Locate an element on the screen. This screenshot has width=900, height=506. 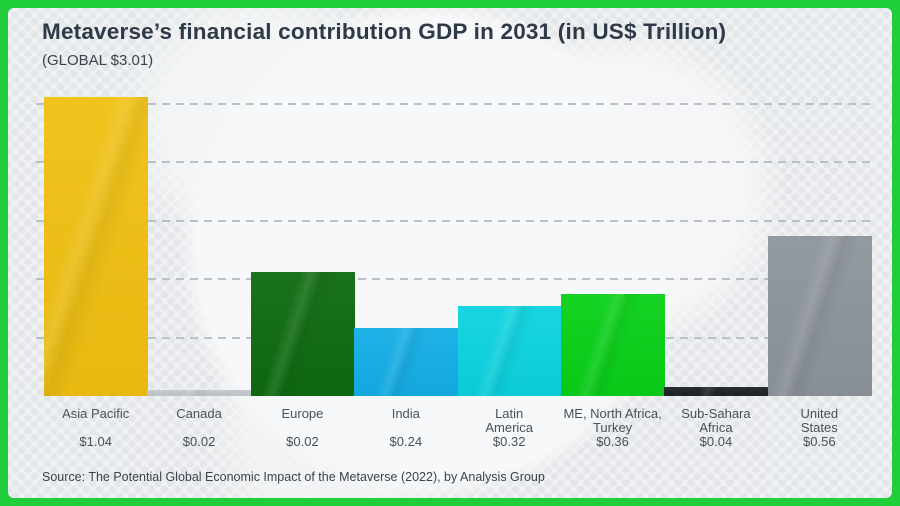
x-label-united-states: United States $0.56 is located at coordinates (819, 428).